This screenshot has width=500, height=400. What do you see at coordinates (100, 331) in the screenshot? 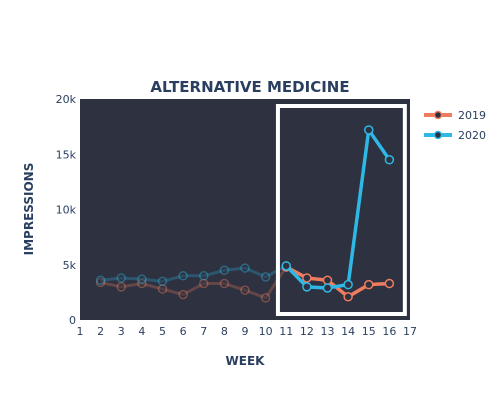
I see `x-tick-label: 2` at bounding box center [100, 331].